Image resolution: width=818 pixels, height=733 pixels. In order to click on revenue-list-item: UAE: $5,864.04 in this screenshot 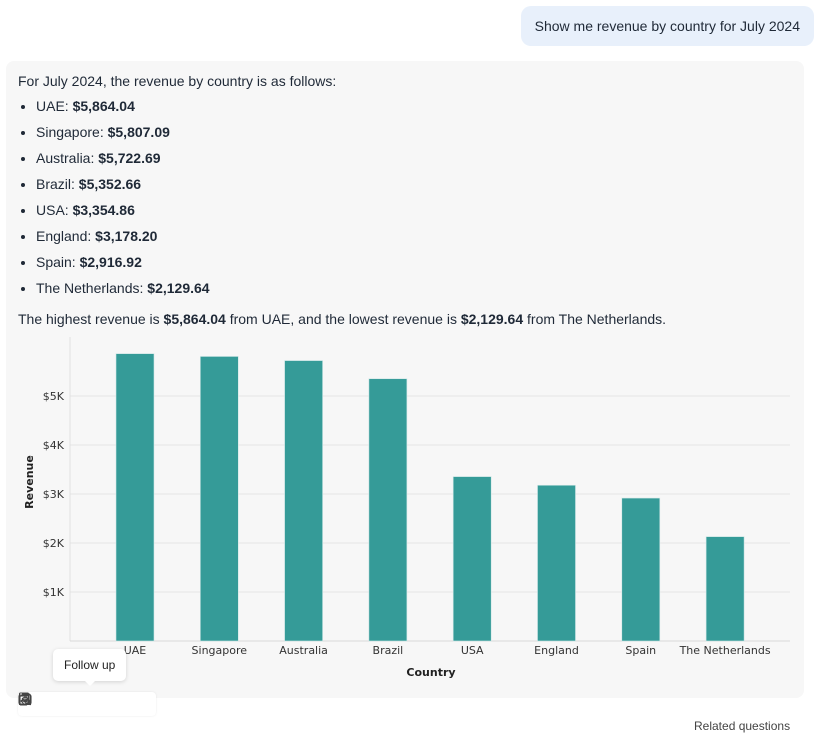, I will do `click(123, 110)`.